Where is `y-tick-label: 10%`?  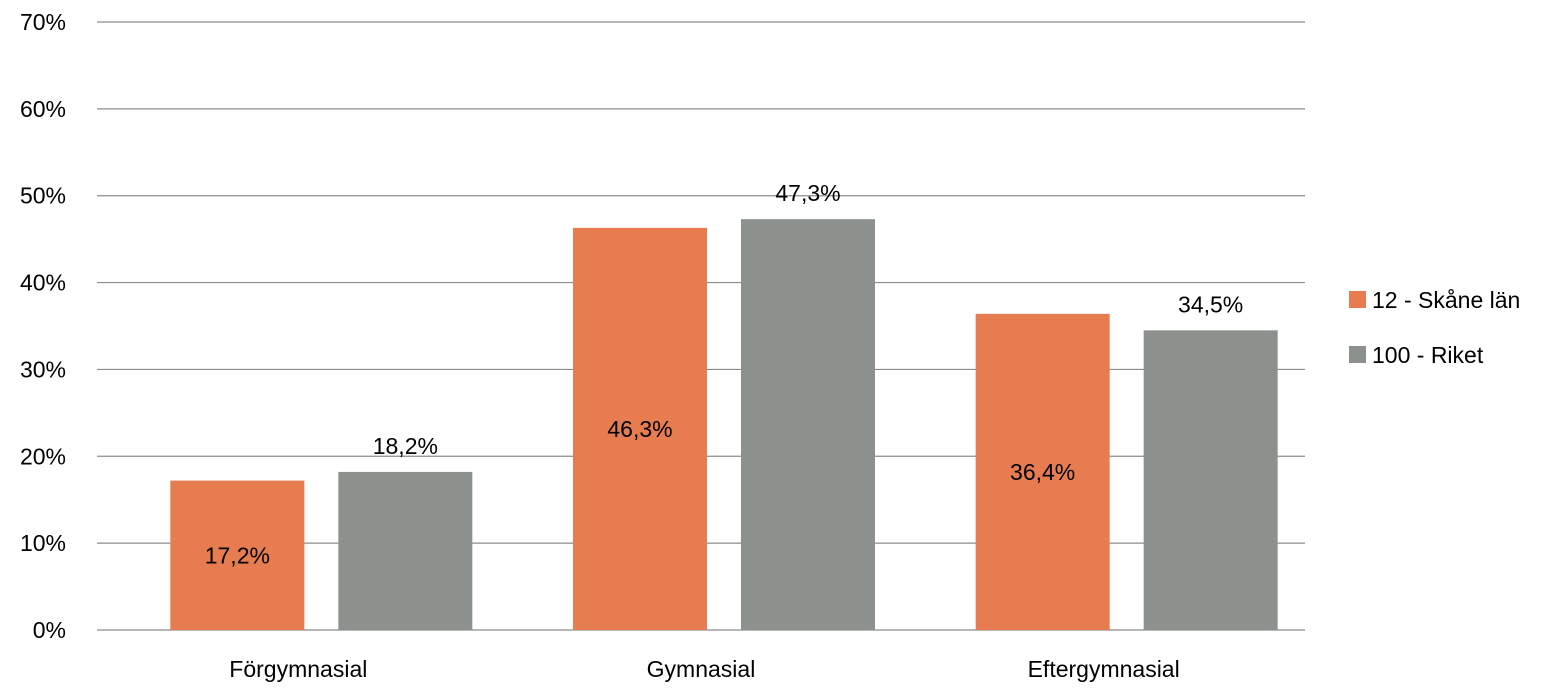
y-tick-label: 10% is located at coordinates (43, 543).